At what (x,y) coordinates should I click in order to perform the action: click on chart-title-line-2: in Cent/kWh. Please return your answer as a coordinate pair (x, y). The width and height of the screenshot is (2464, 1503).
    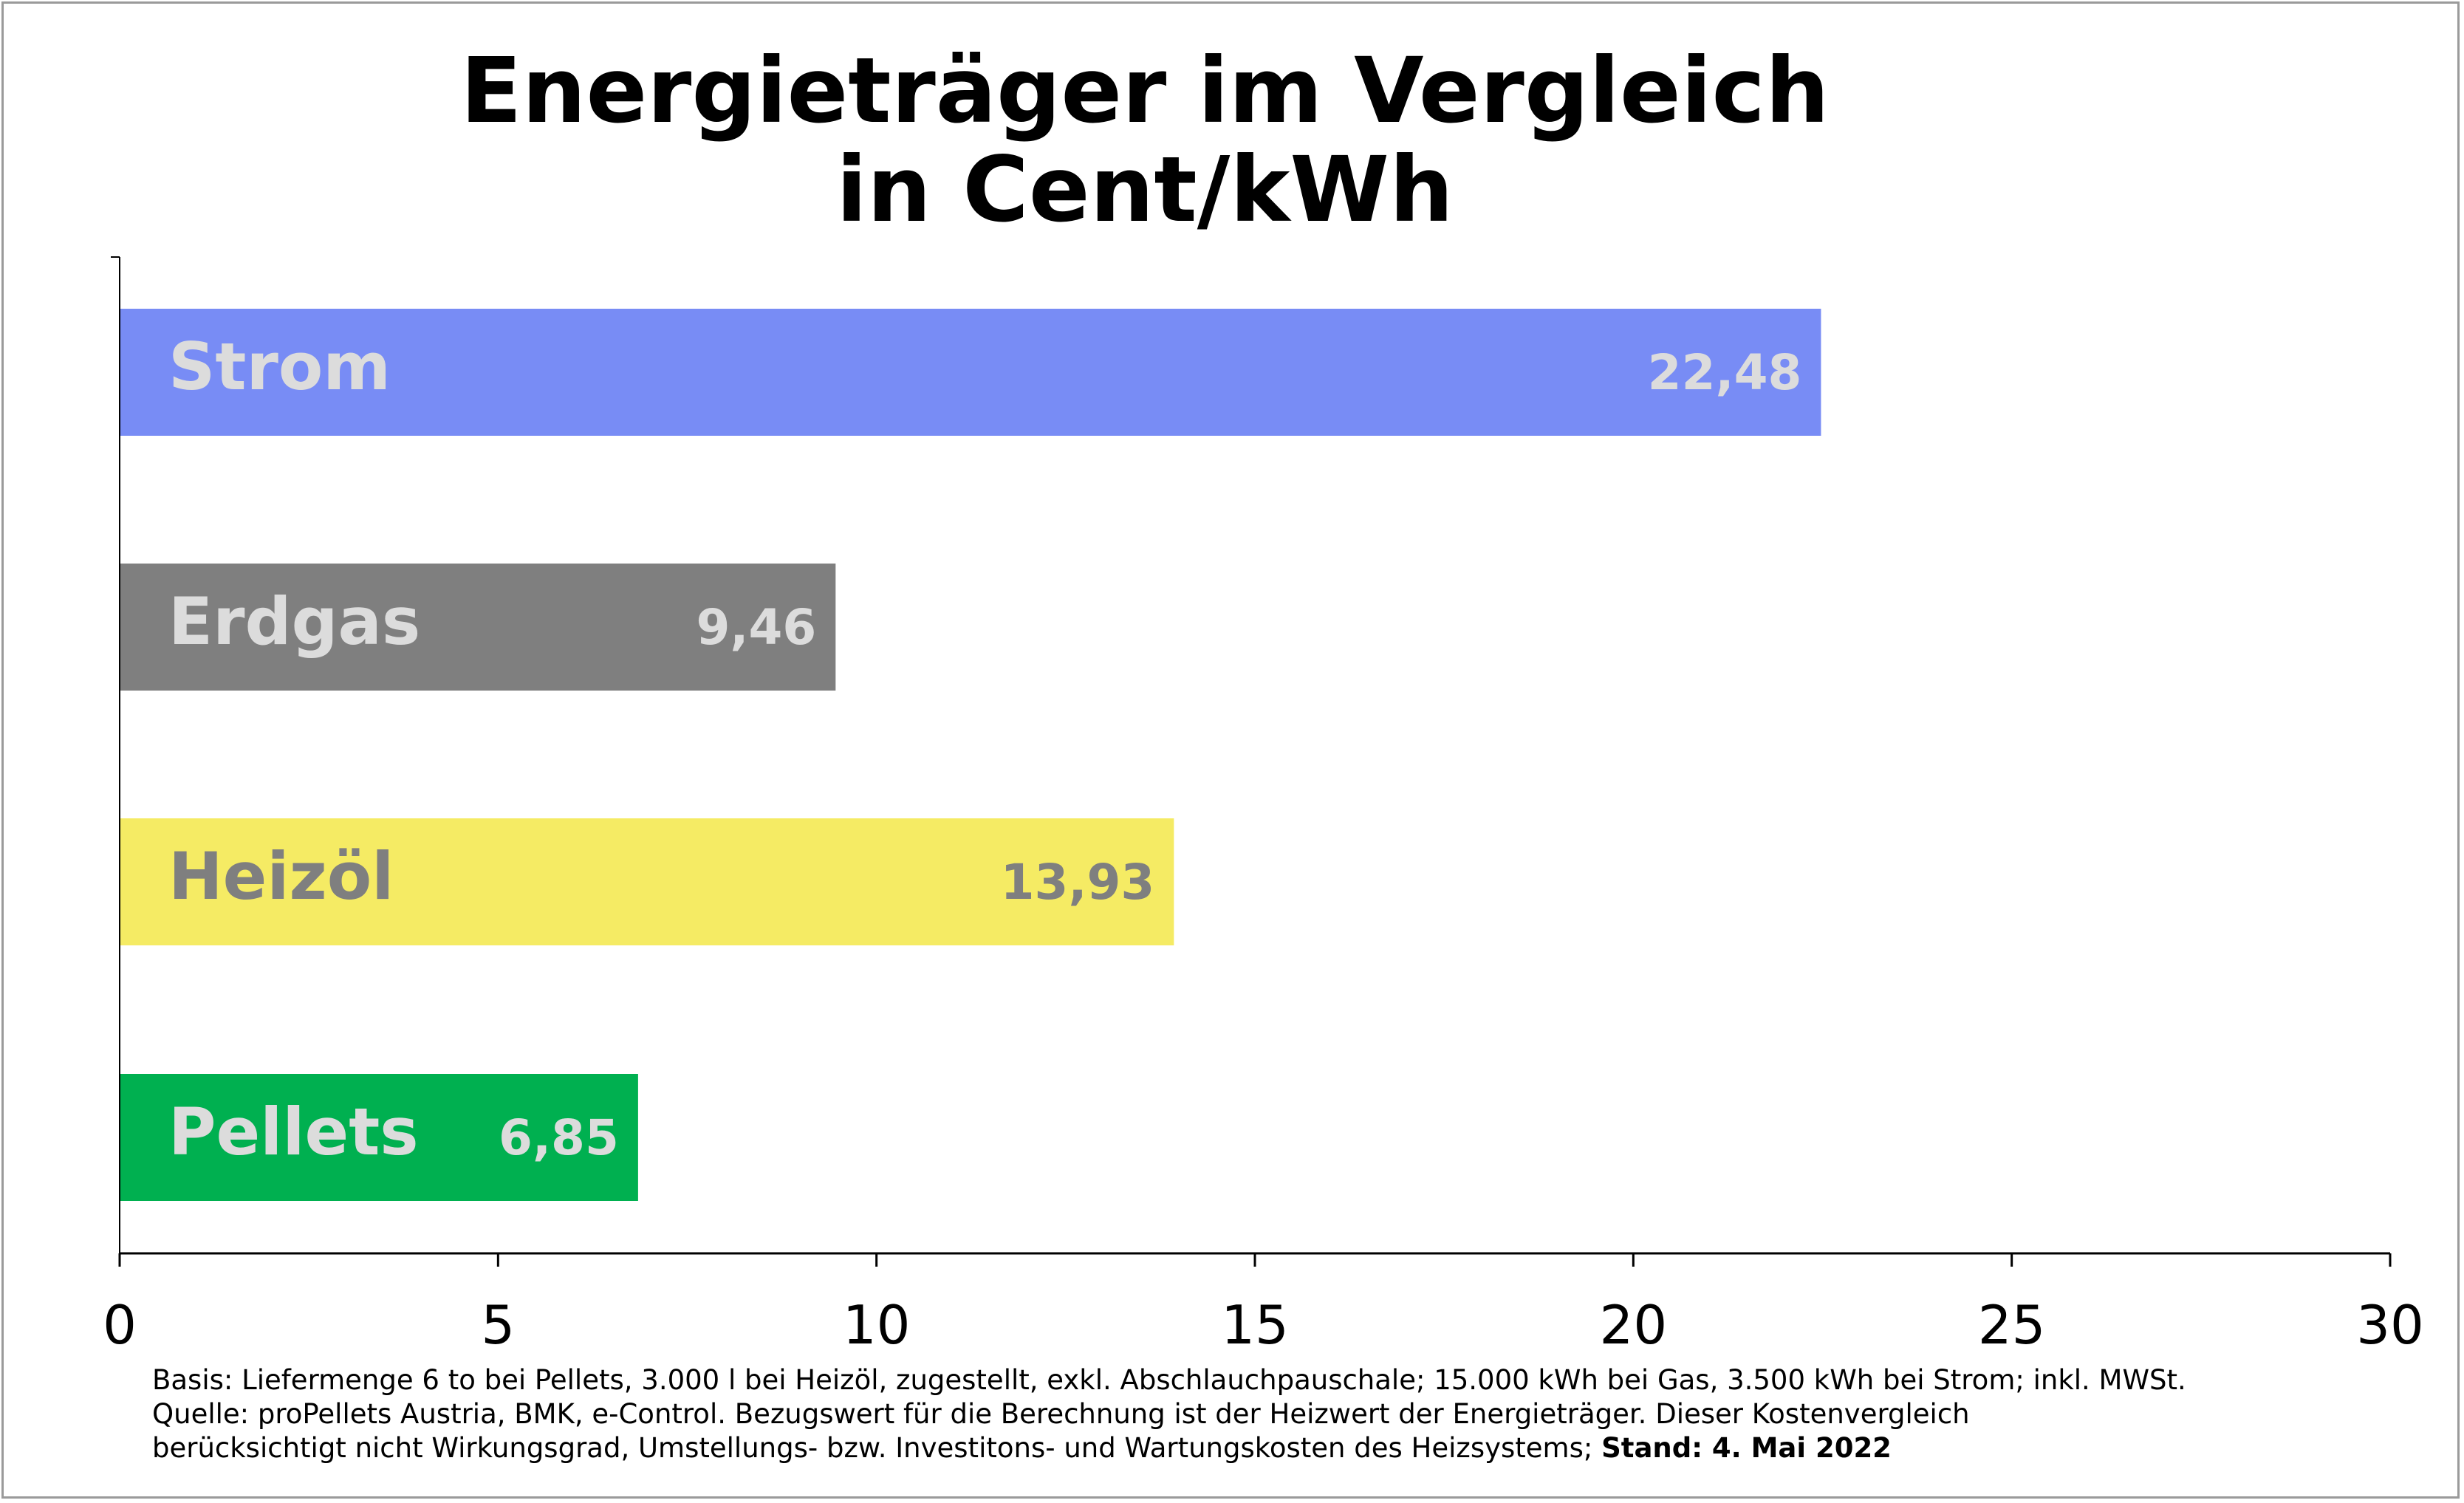
    Looking at the image, I should click on (1145, 189).